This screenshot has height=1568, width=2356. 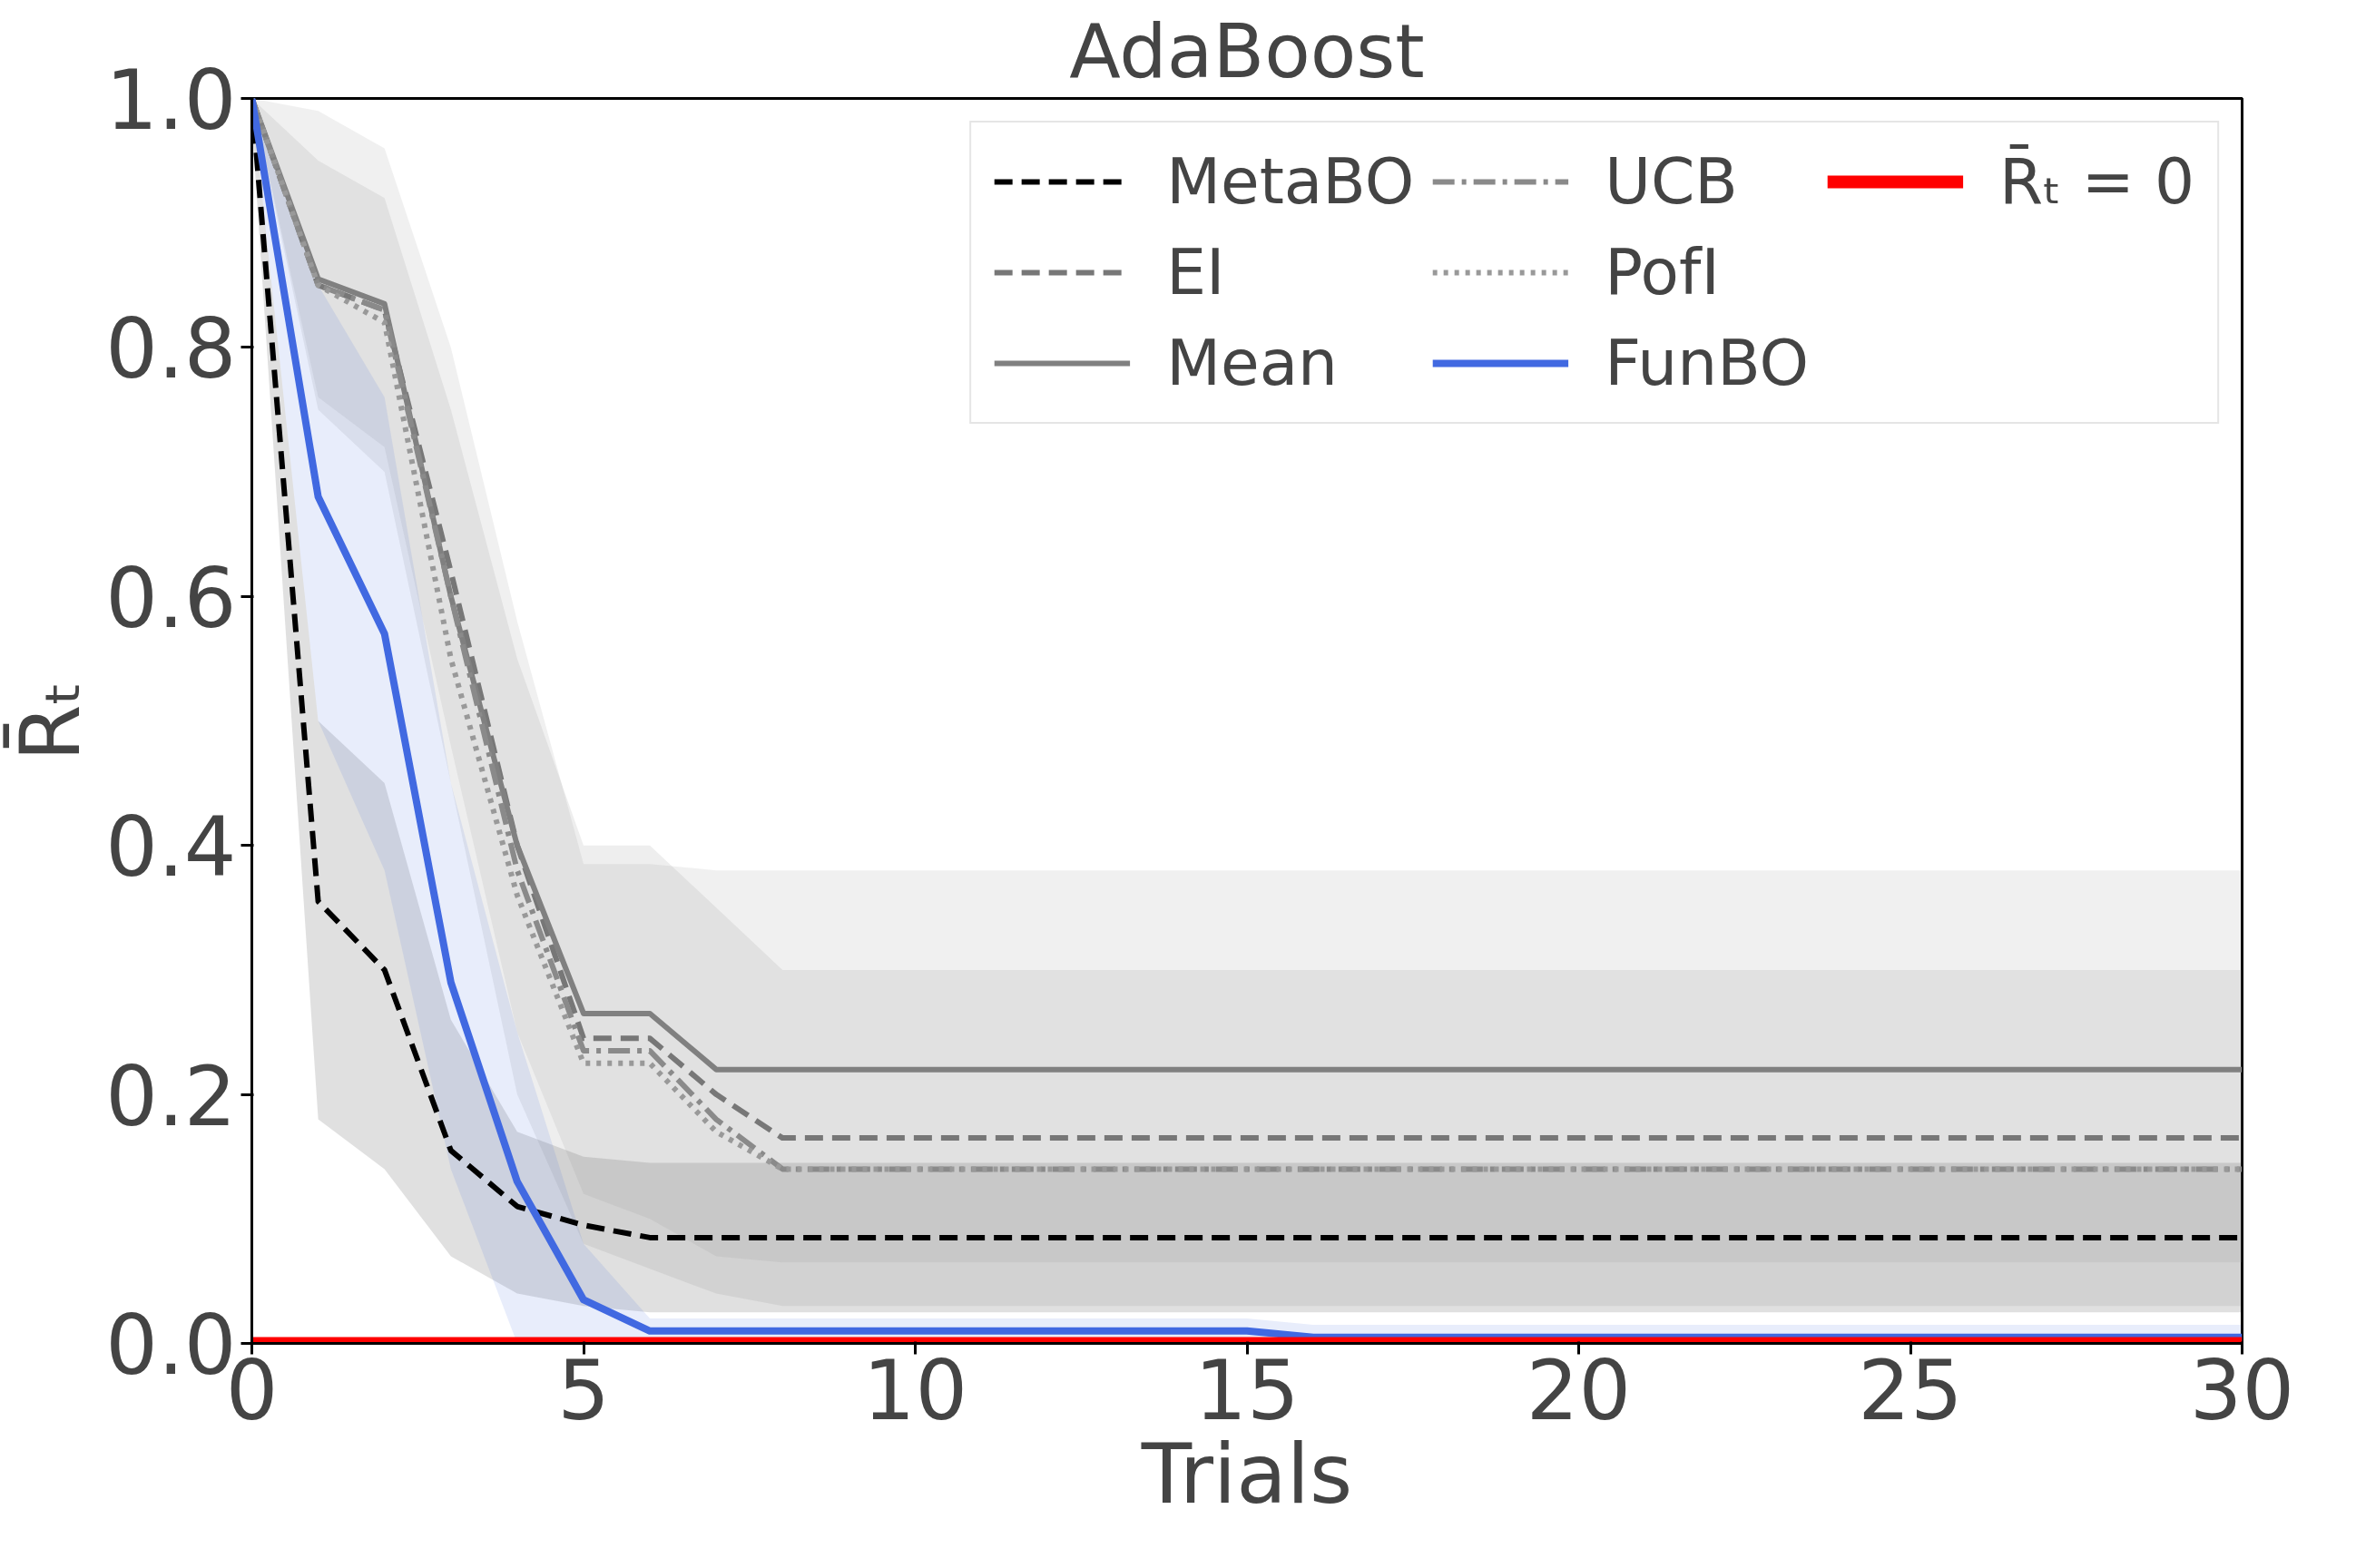 I want to click on y-axis-title: R̄ₜ, so click(x=51, y=721).